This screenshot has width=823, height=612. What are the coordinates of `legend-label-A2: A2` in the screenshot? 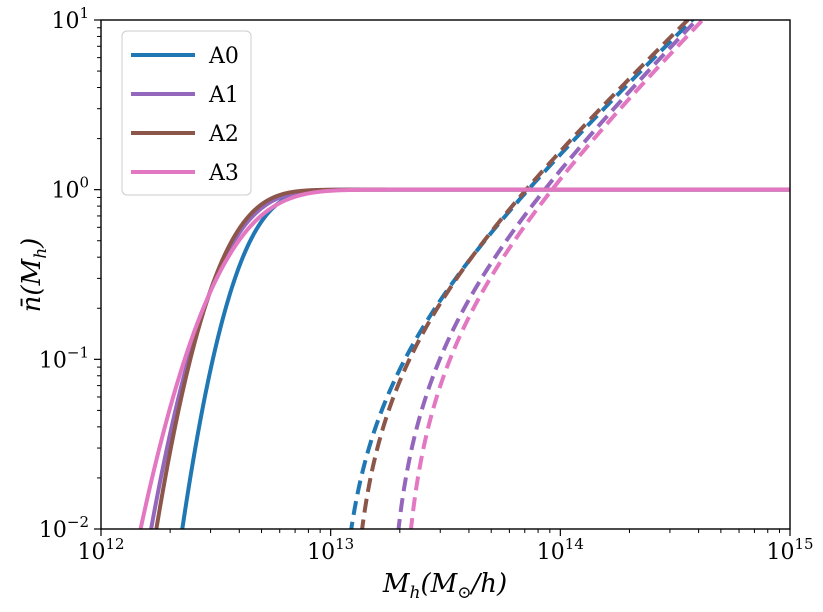 It's located at (223, 134).